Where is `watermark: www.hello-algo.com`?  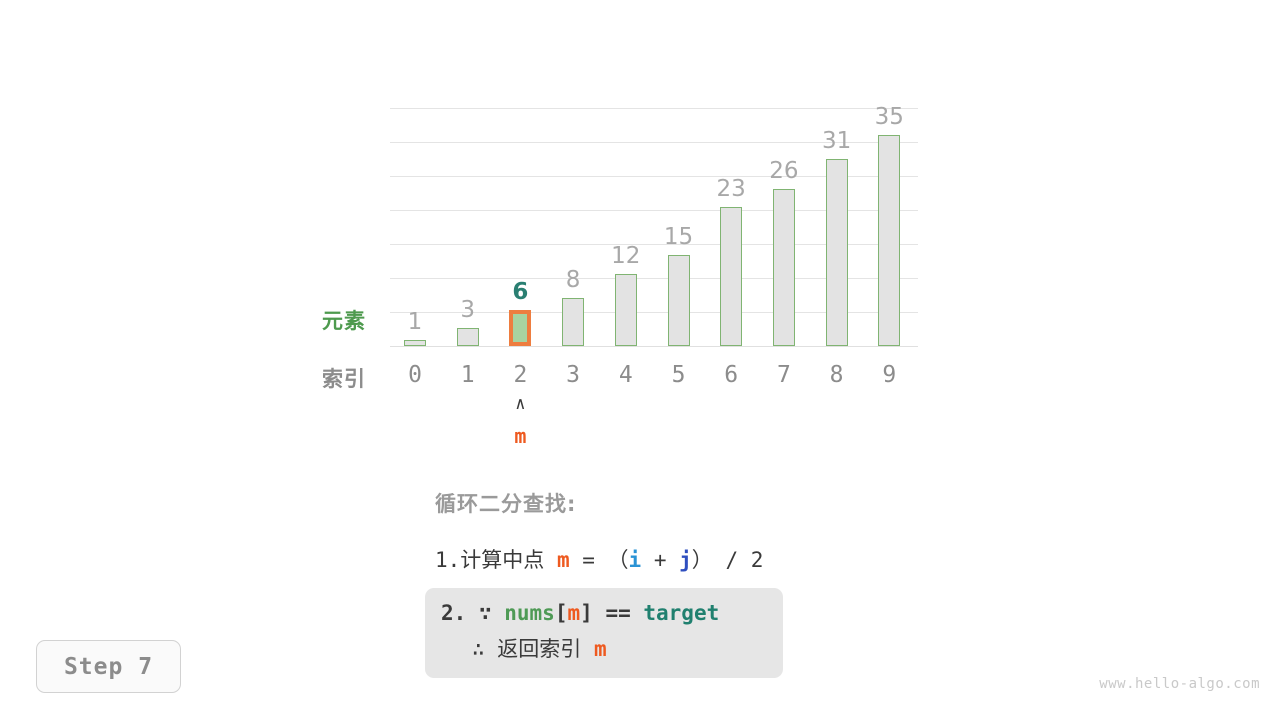 watermark: www.hello-algo.com is located at coordinates (1179, 684).